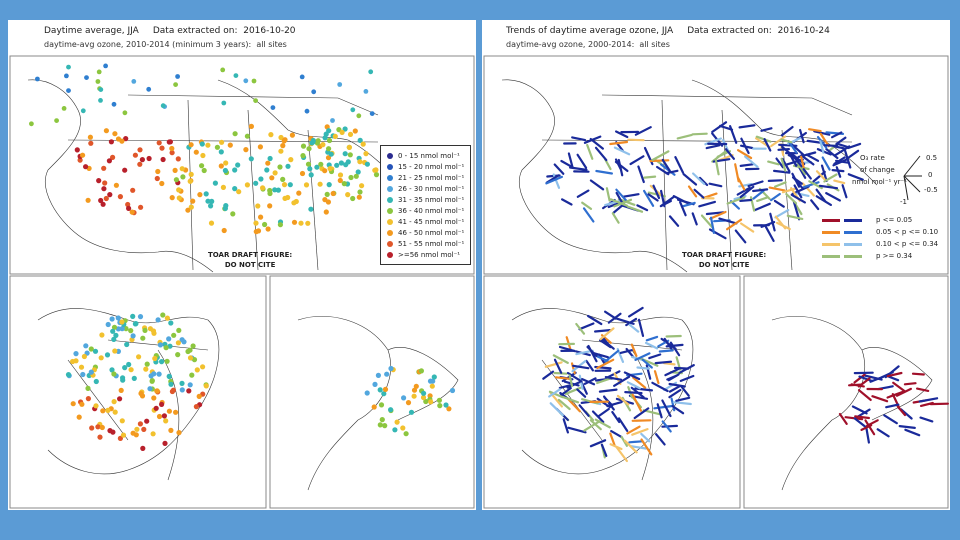 The height and width of the screenshot is (540, 960). Describe the element at coordinates (372, 392) in the screenshot. I see `east-asia-frame` at that location.